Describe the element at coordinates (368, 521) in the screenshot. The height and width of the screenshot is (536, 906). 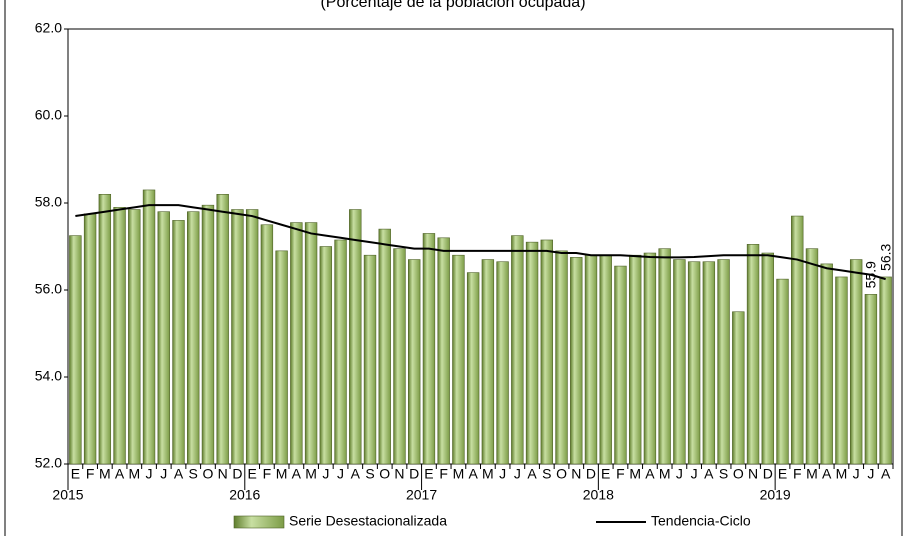
I see `legend-label: Serie Desestacionalizada` at that location.